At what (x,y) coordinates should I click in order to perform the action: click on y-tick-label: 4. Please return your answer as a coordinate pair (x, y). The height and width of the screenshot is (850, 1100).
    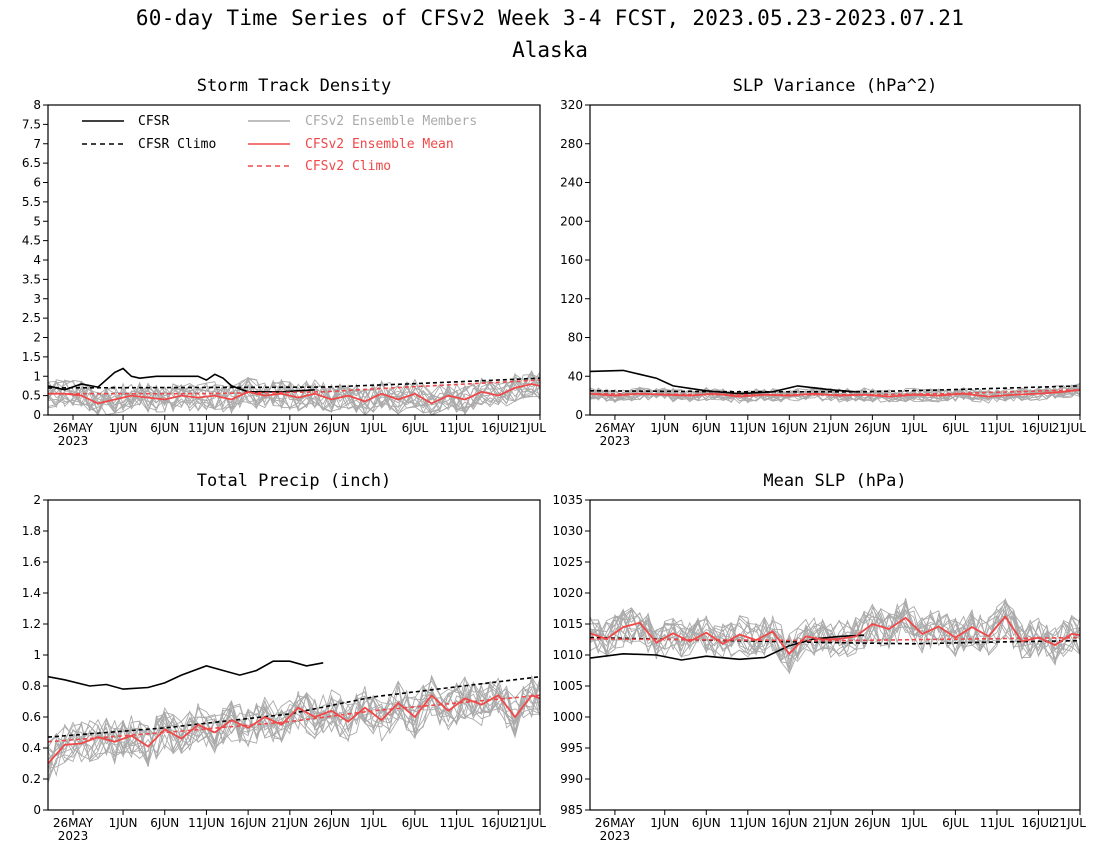
    Looking at the image, I should click on (37, 260).